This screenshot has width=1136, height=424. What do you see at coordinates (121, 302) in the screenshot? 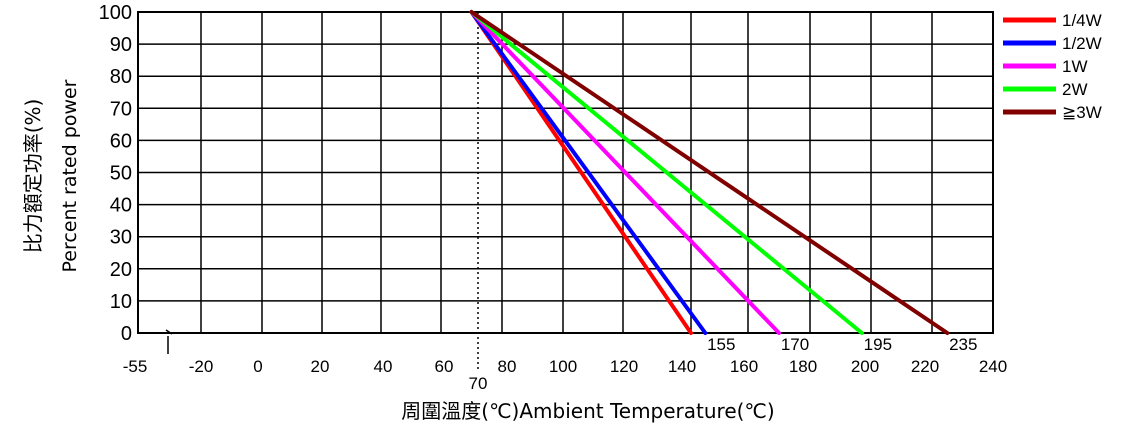
I see `y-tick-label: 10` at bounding box center [121, 302].